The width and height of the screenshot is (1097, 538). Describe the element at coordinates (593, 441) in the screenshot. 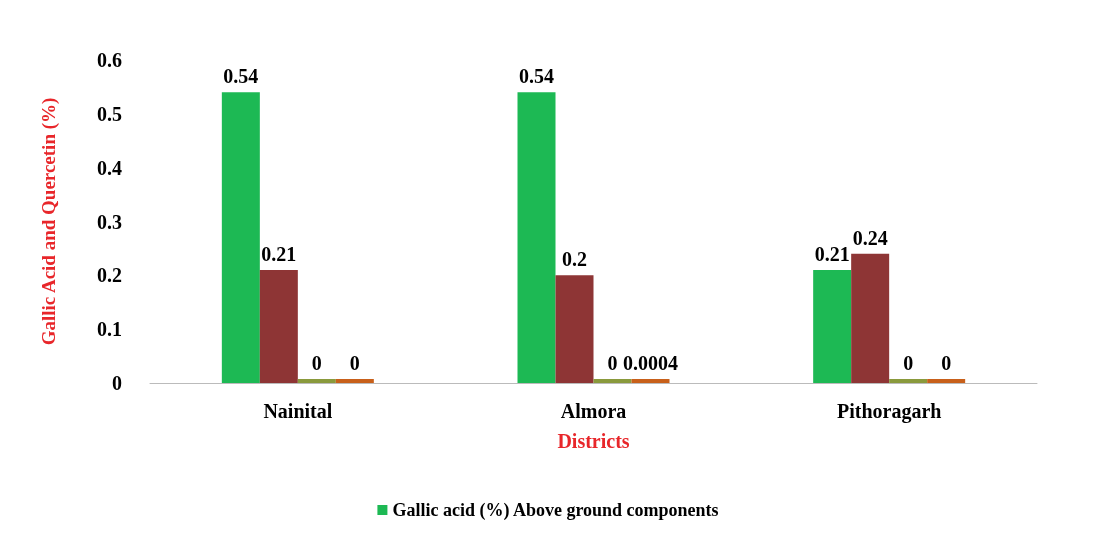

I see `x-axis-title: Districts` at that location.